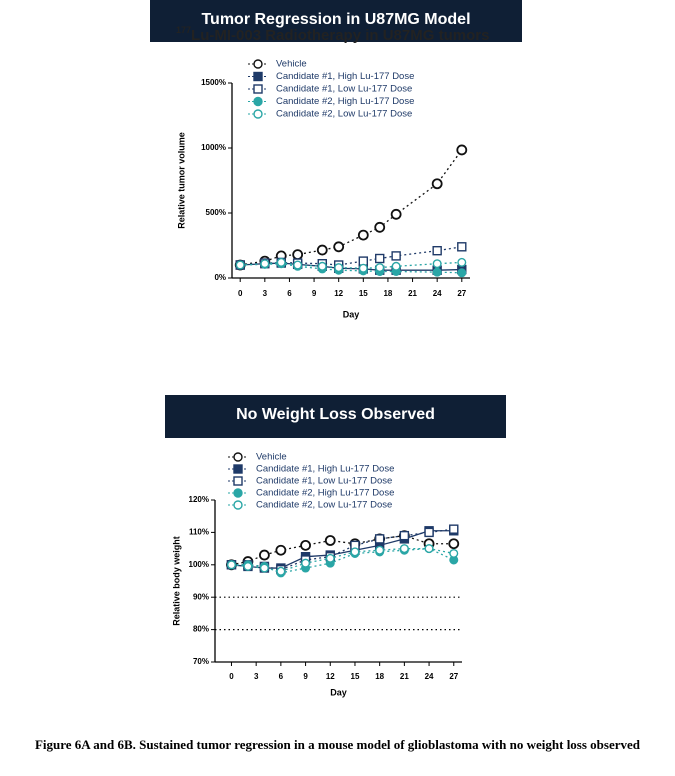 Image resolution: width=675 pixels, height=776 pixels. Describe the element at coordinates (216, 212) in the screenshot. I see `y-tick-label: 500%` at that location.